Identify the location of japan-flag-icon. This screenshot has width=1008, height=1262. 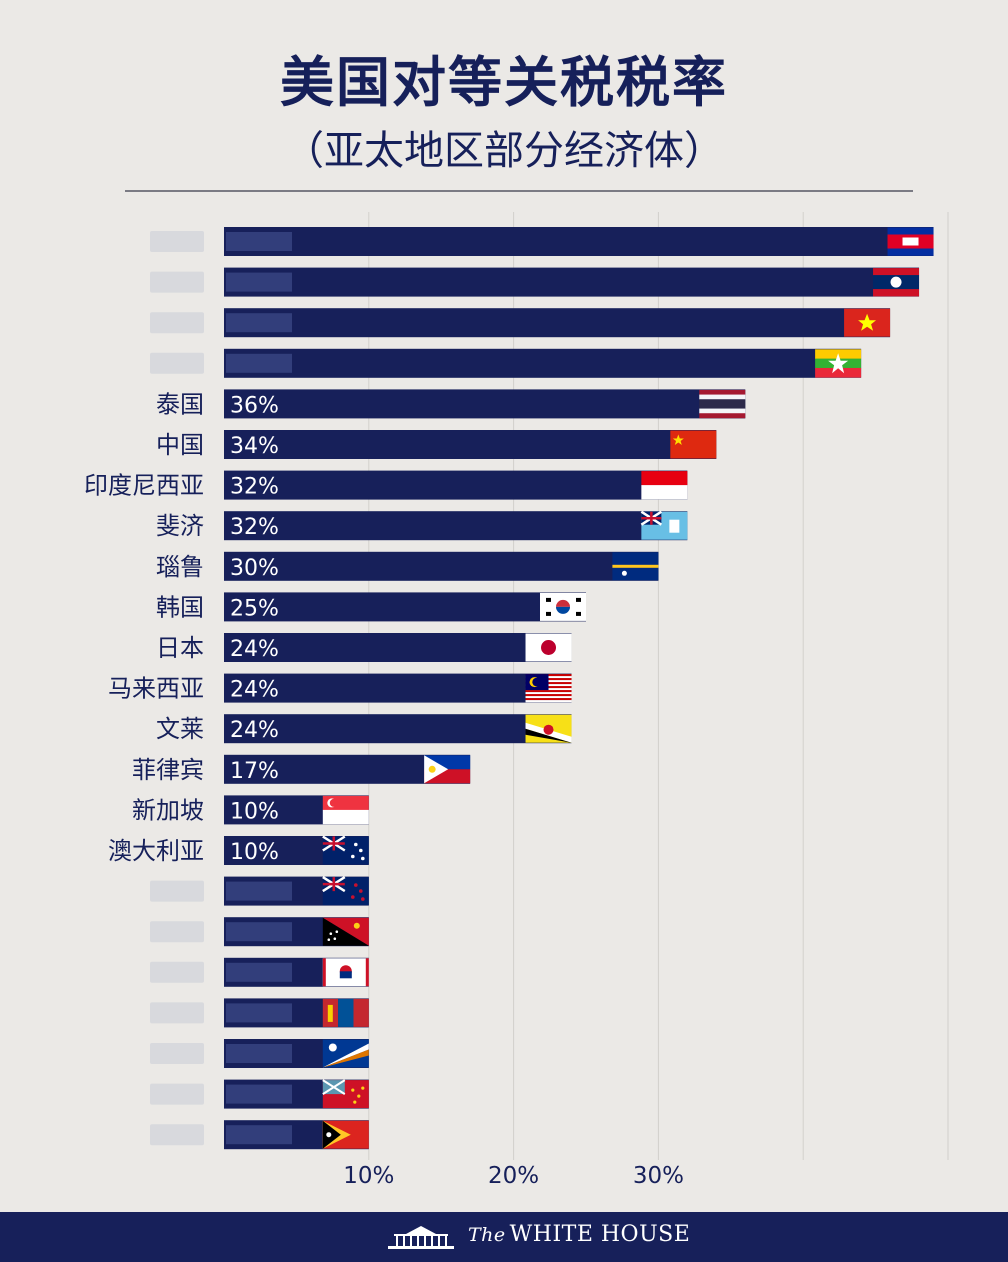
(548, 647).